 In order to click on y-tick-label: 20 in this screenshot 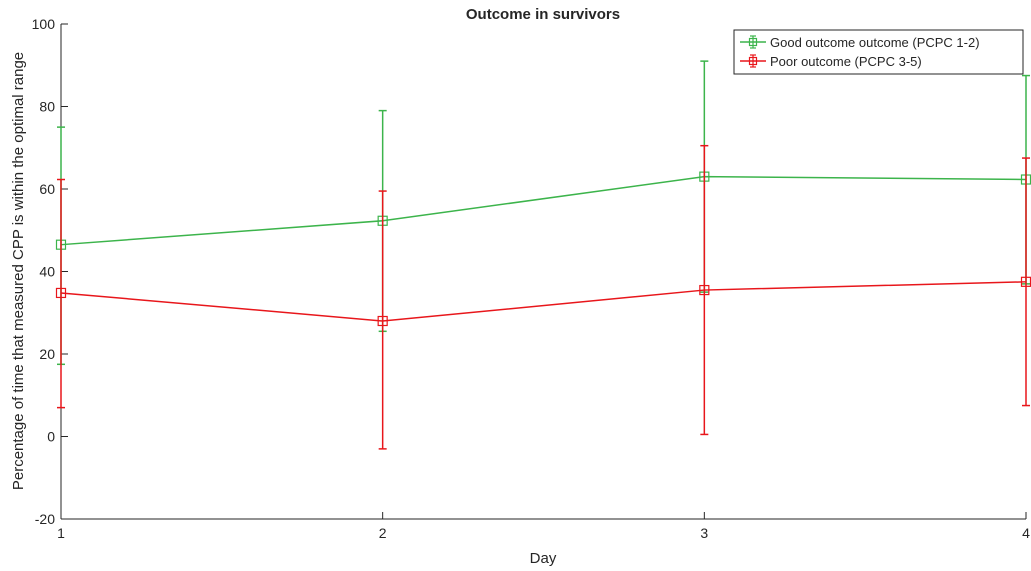, I will do `click(47, 354)`.